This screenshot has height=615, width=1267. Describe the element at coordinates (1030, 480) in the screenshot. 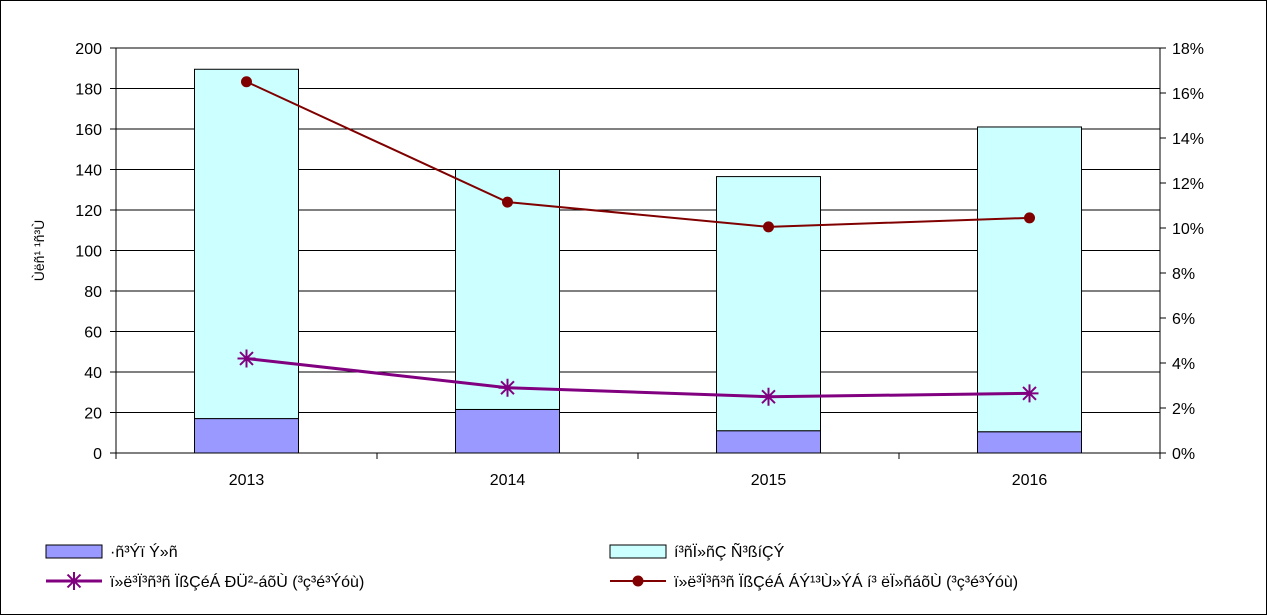

I see `x-tick-label-2016: 2016` at that location.